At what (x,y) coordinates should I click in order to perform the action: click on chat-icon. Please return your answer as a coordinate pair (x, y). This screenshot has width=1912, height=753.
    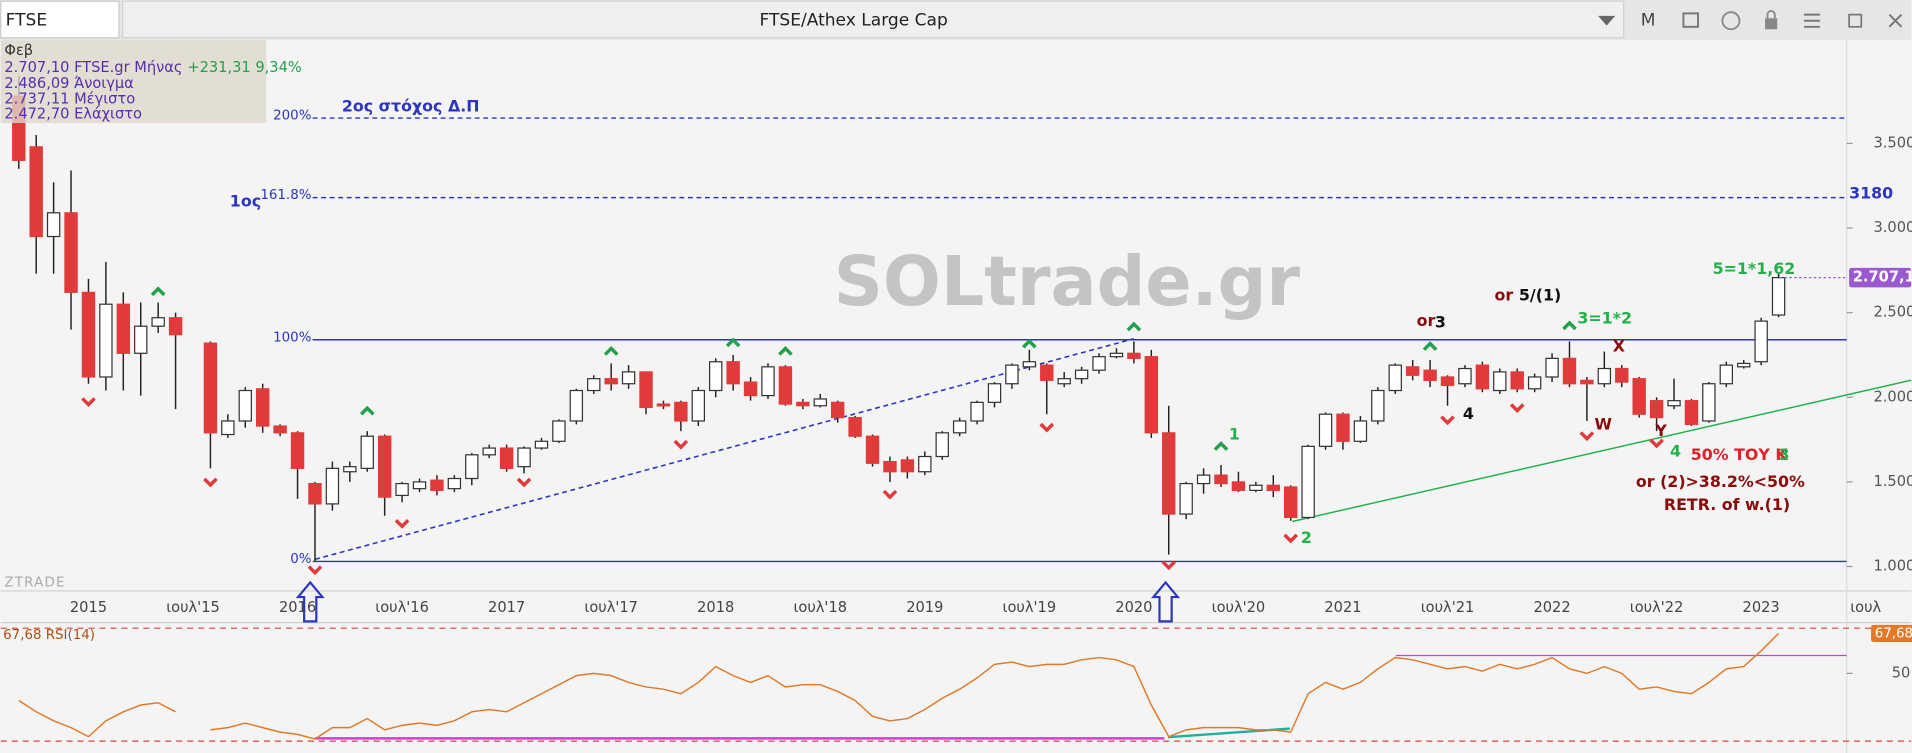
    Looking at the image, I should click on (1731, 21).